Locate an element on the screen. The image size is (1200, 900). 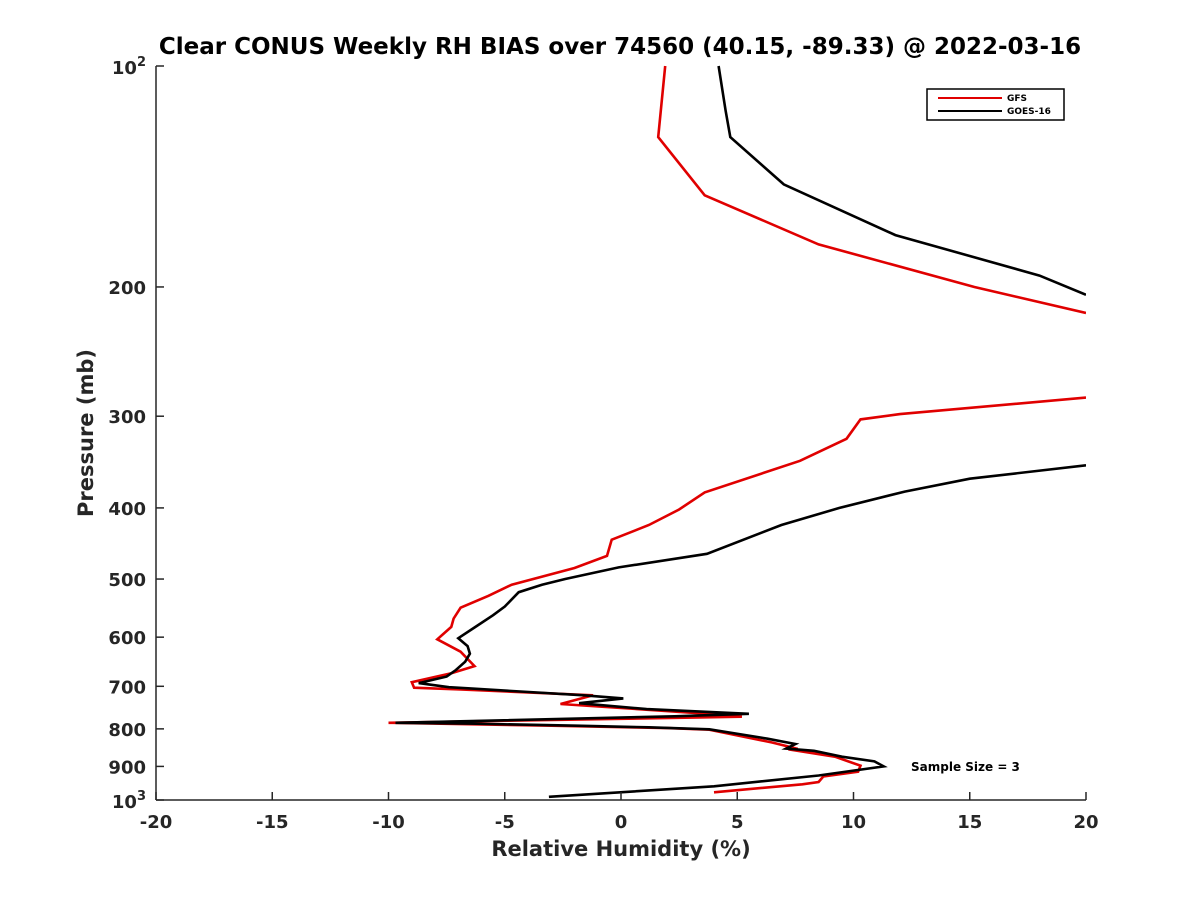
legend-box is located at coordinates (995, 104).